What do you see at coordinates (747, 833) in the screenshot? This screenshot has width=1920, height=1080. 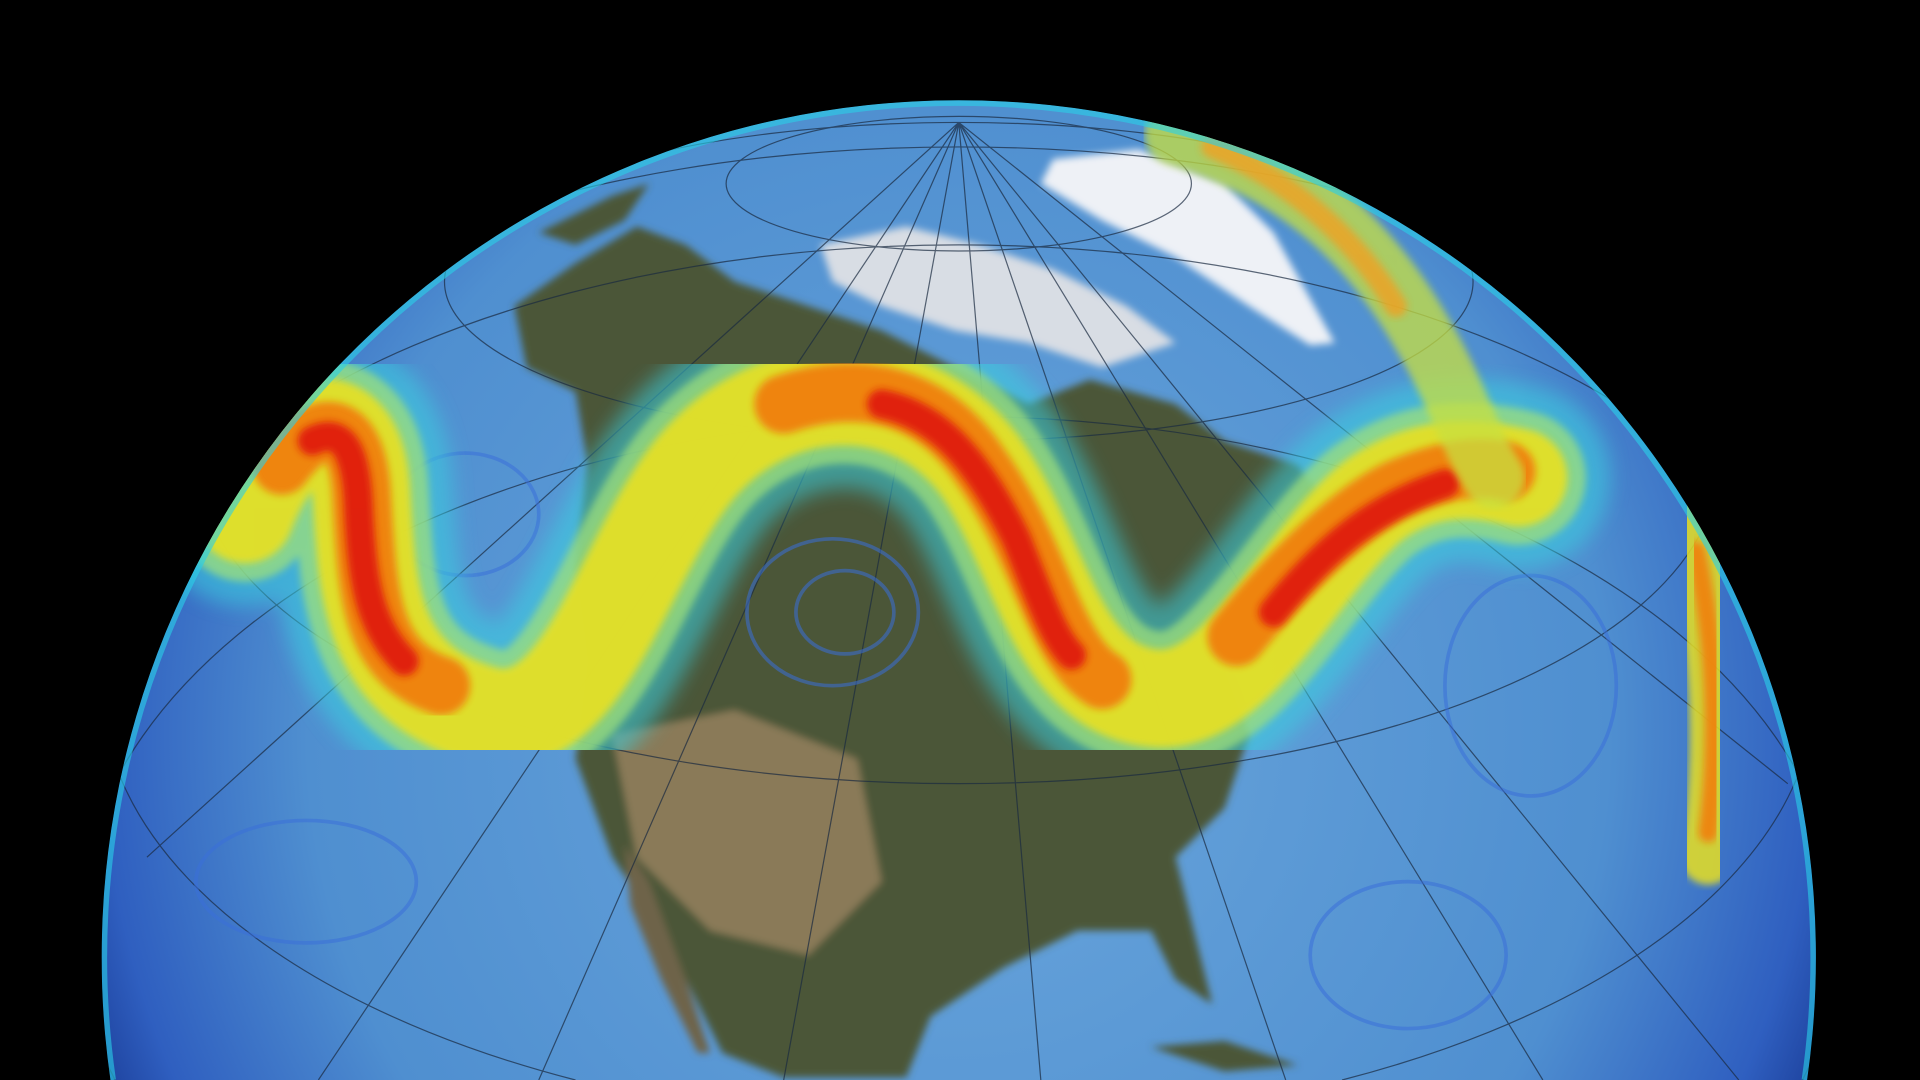 I see `desert-southwest` at bounding box center [747, 833].